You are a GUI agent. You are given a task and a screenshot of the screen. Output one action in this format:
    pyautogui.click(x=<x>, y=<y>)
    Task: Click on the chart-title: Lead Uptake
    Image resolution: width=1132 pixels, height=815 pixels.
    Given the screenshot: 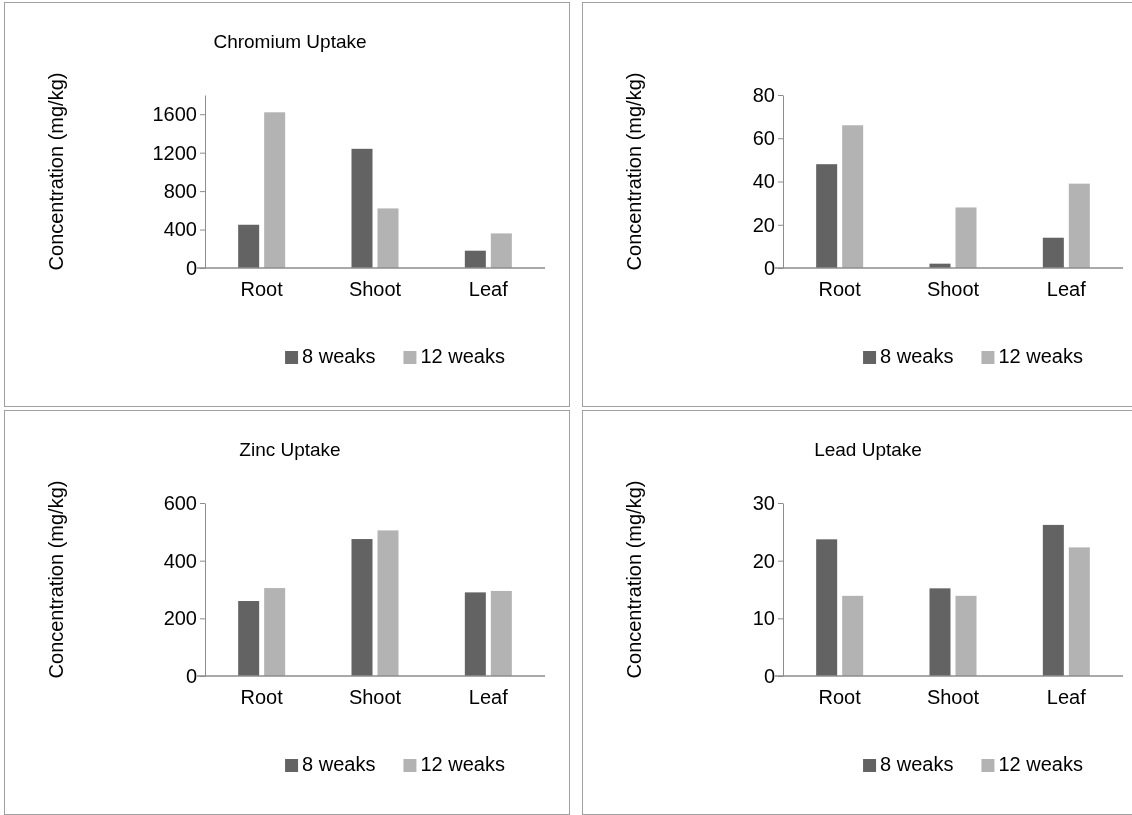 What is the action you would take?
    pyautogui.click(x=868, y=449)
    